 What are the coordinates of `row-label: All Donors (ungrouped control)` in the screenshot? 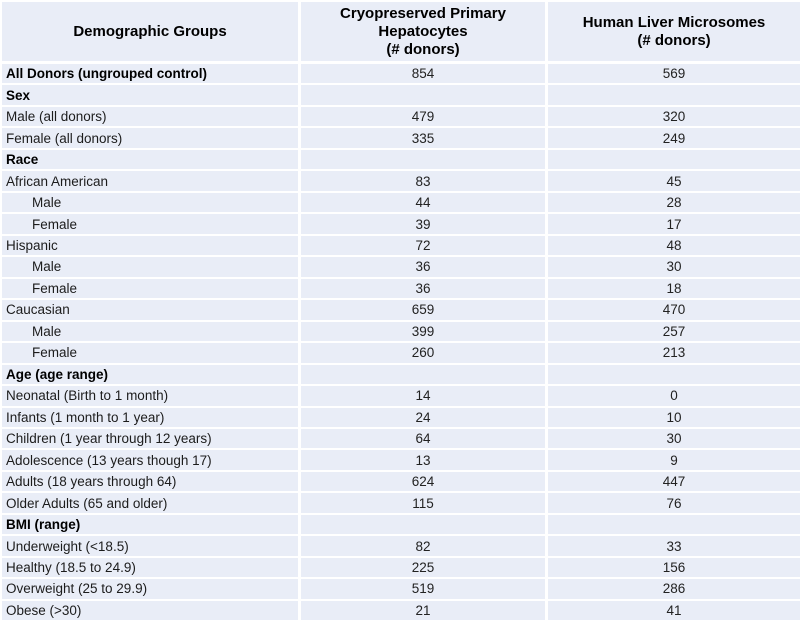 It's located at (151, 74).